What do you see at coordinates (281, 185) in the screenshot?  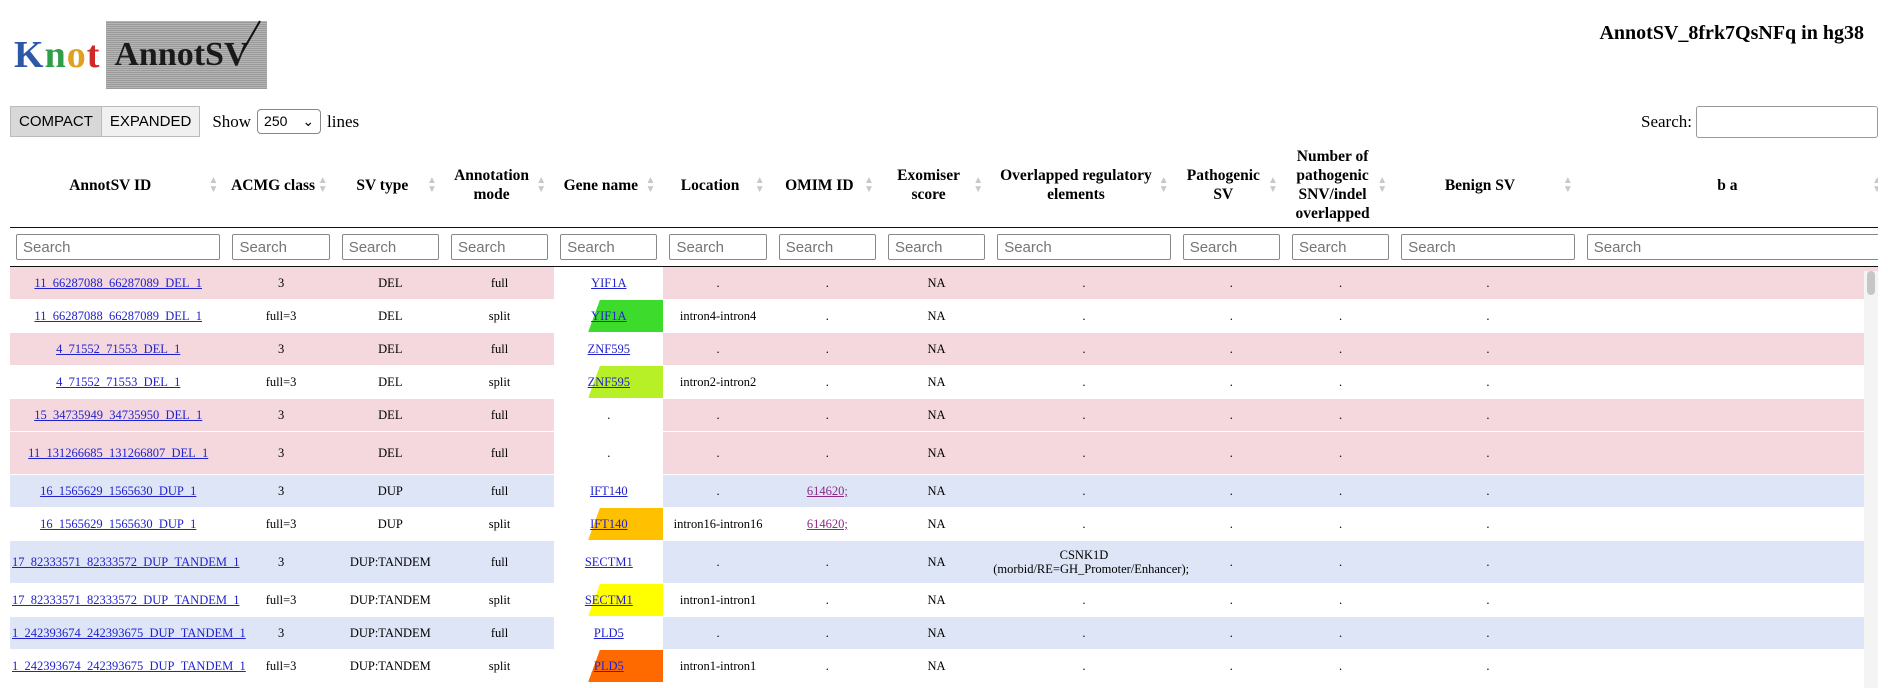 I see `column-header: ACMG class ▲ ▼` at bounding box center [281, 185].